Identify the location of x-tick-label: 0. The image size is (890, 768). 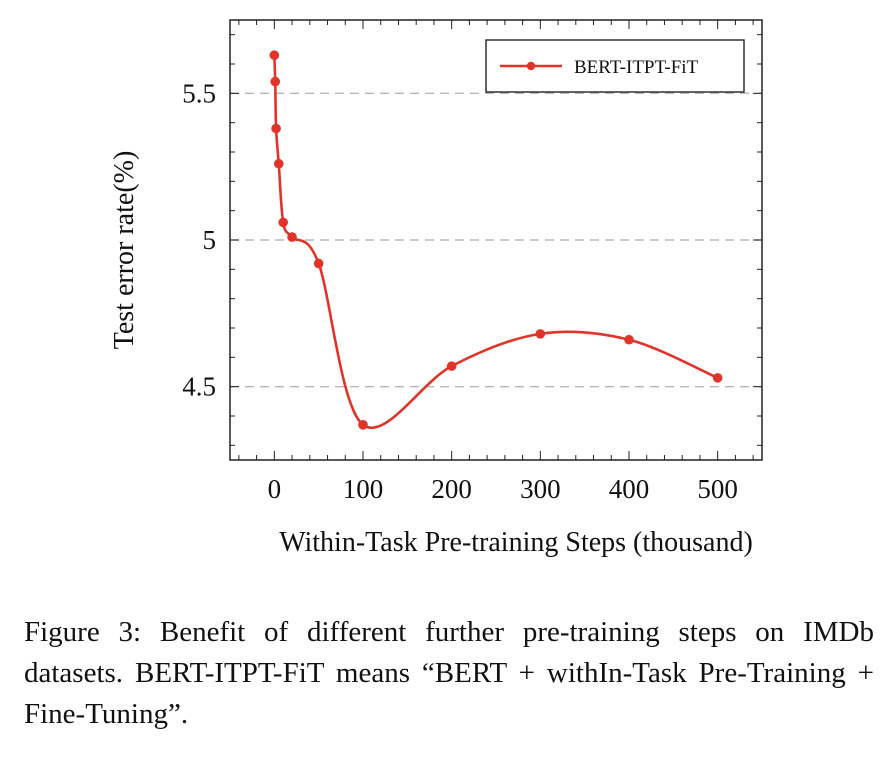
(275, 489).